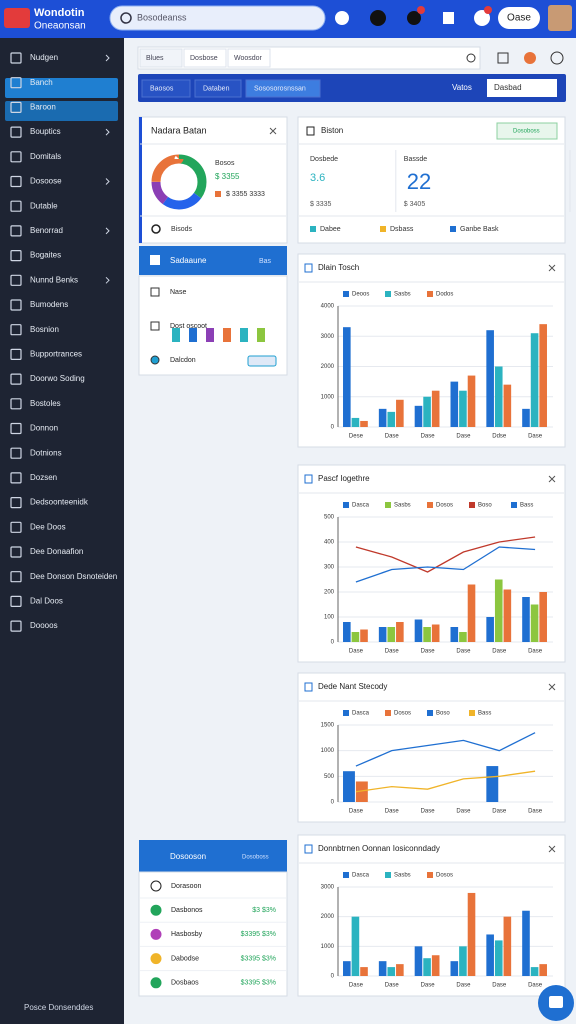  I want to click on sidebar-item: Nudgen, so click(44, 57).